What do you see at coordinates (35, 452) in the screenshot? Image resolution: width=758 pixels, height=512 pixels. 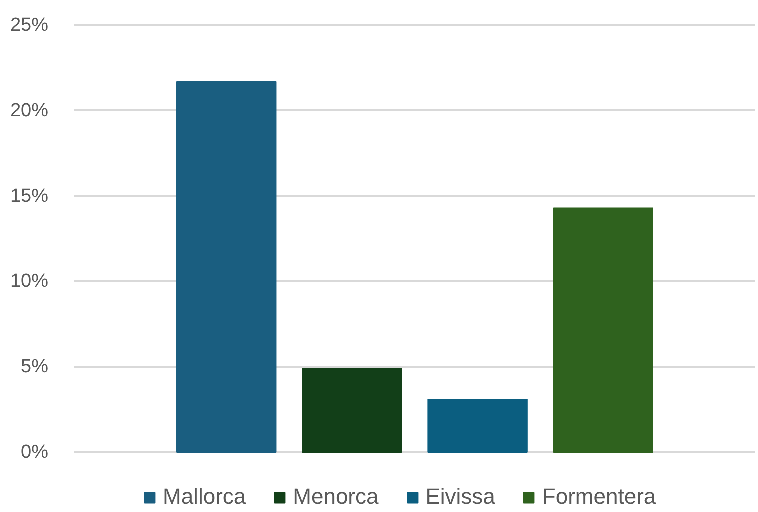 I see `y-tick-label: 0%` at bounding box center [35, 452].